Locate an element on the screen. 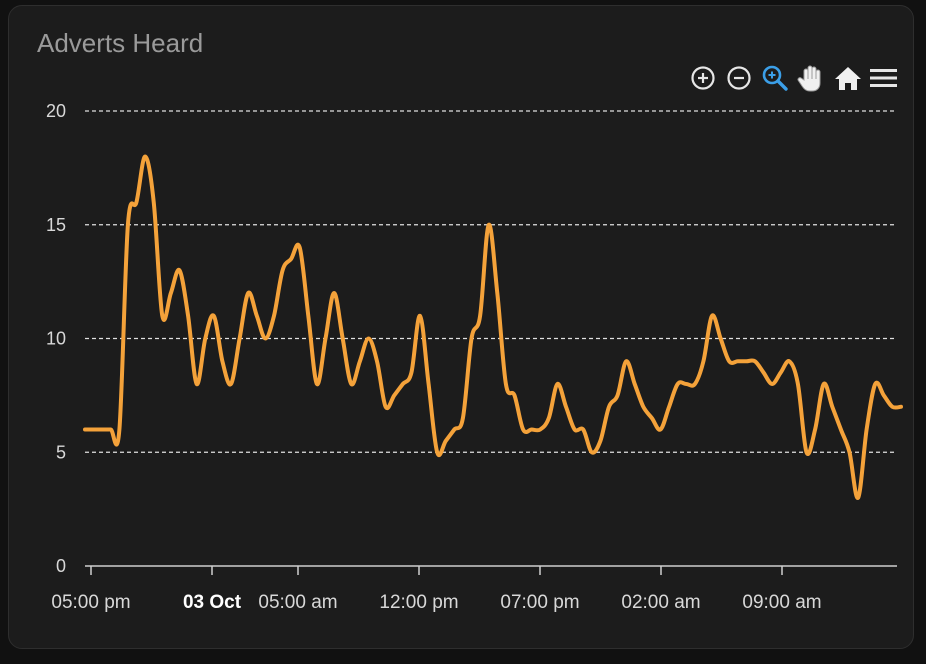 This screenshot has width=926, height=664. zoom-out-icon is located at coordinates (739, 78).